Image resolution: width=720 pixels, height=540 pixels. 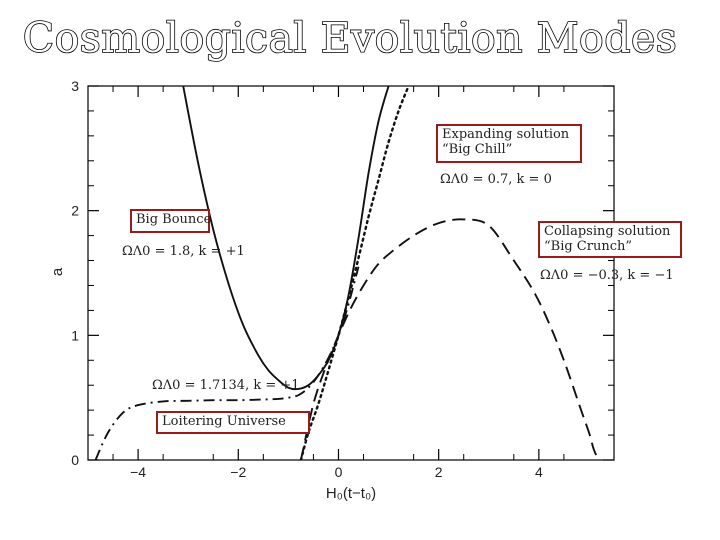 I want to click on callout-big-chill: Expanding solution “Big Chill”, so click(x=509, y=143).